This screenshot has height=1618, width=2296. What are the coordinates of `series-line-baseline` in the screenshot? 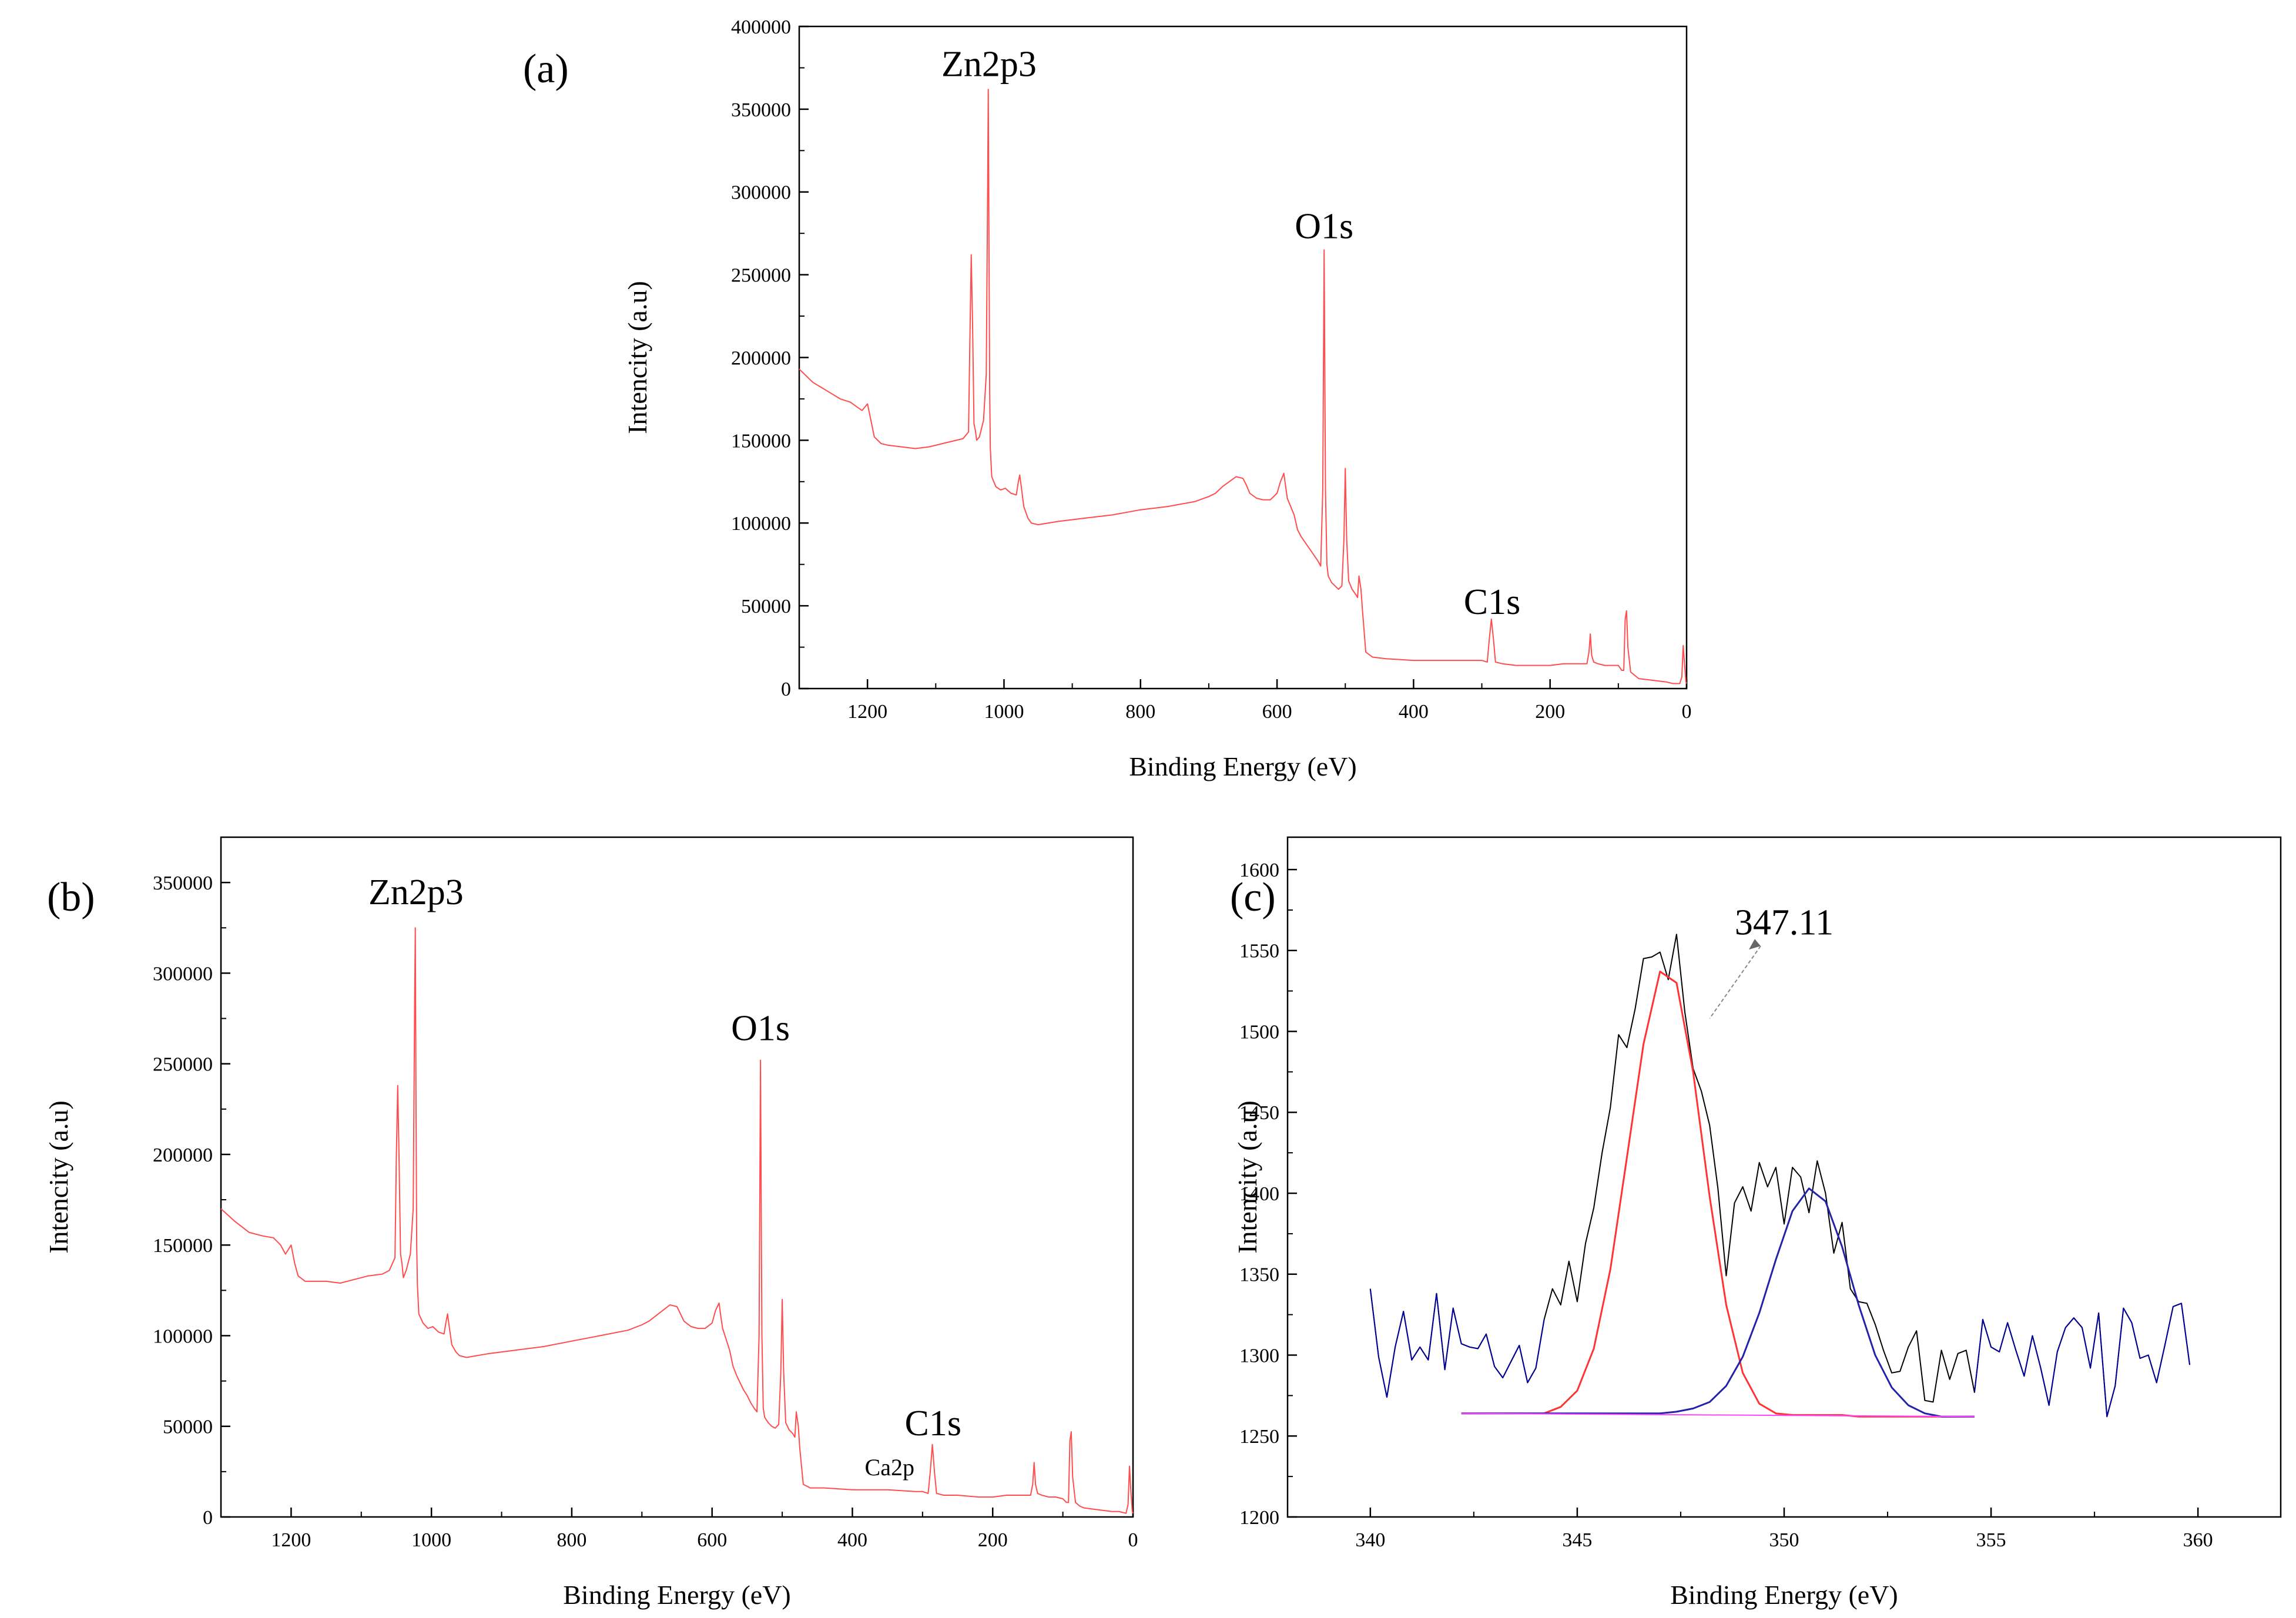 It's located at (1718, 1415).